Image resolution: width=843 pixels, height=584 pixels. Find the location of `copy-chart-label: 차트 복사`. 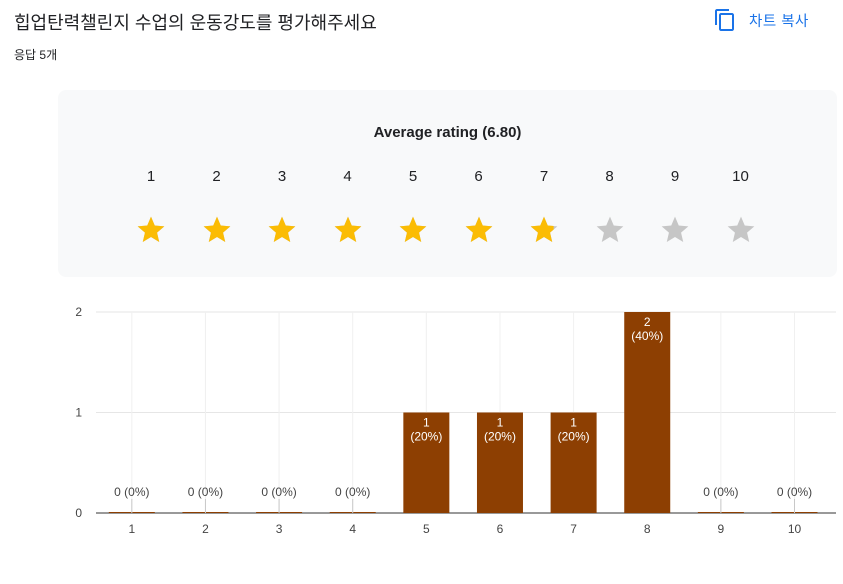

copy-chart-label: 차트 복사 is located at coordinates (779, 21).